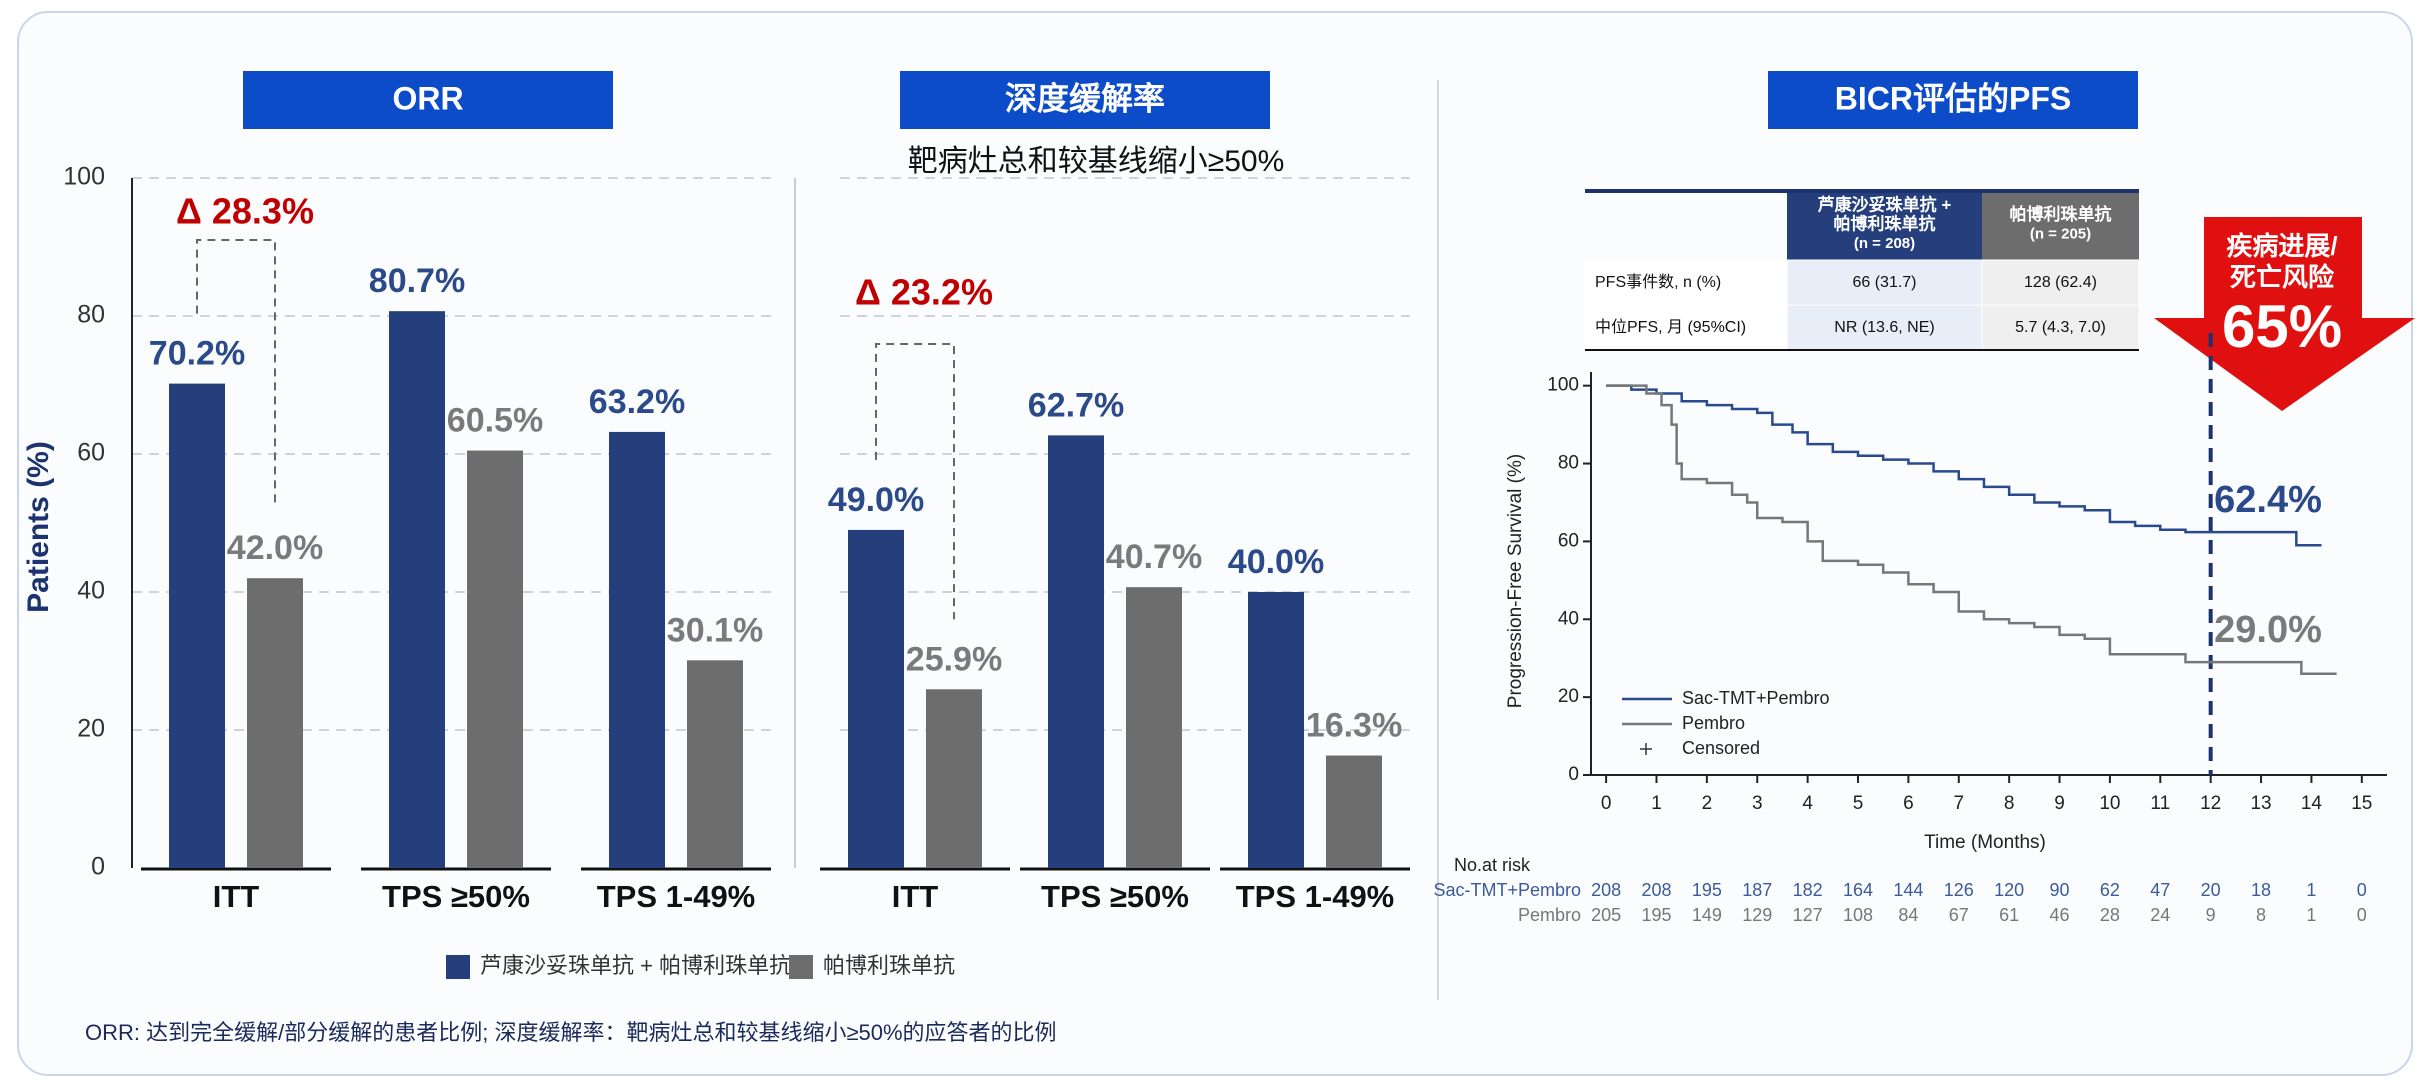  I want to click on value-label: 25.9%, so click(954, 659).